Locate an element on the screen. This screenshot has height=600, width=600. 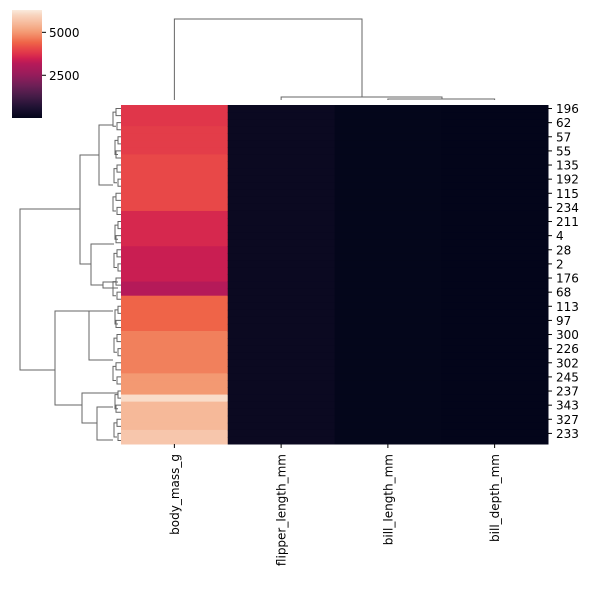
row-tick-label: 192 is located at coordinates (567, 180).